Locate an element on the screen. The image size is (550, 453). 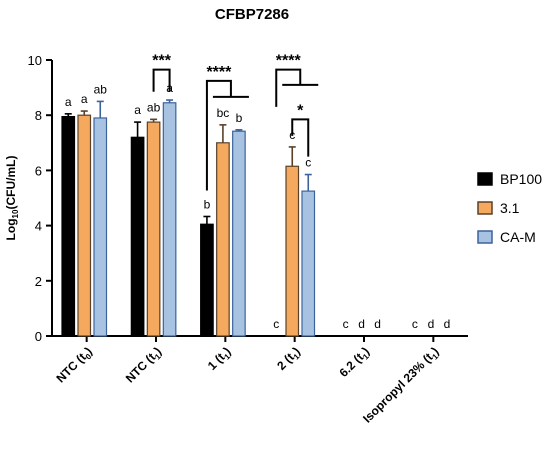
chart-title: CFBP7286 is located at coordinates (252, 14).